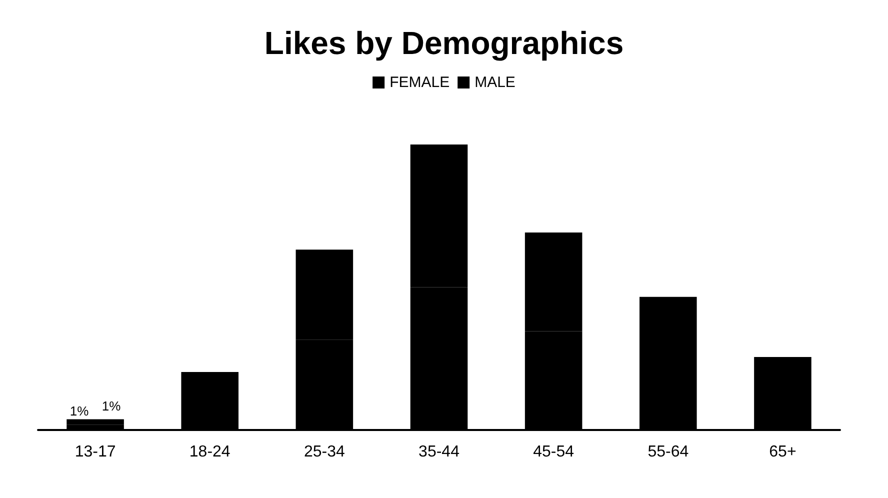 Image resolution: width=888 pixels, height=498 pixels. Describe the element at coordinates (209, 452) in the screenshot. I see `x-tick-label: 18-24` at that location.